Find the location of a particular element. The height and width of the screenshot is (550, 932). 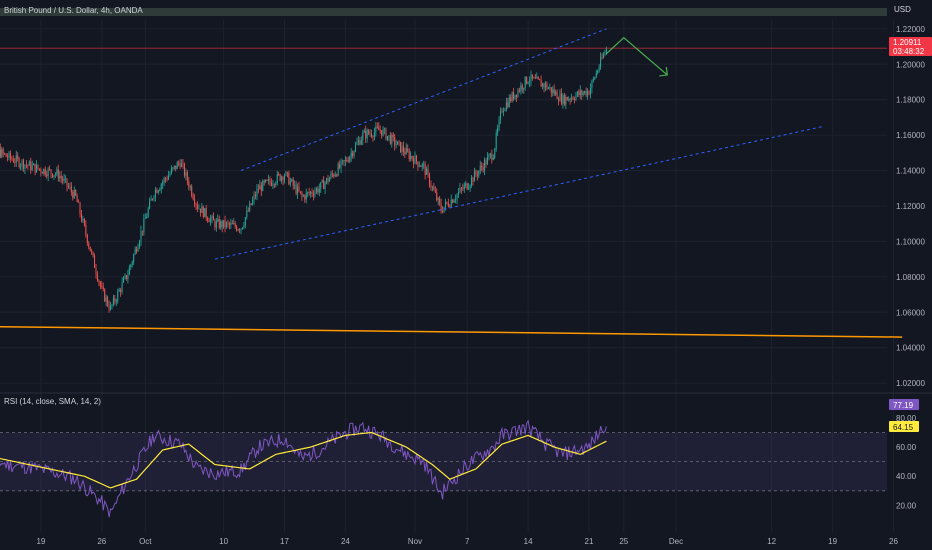

sma-value-label: 64.15 is located at coordinates (904, 426).